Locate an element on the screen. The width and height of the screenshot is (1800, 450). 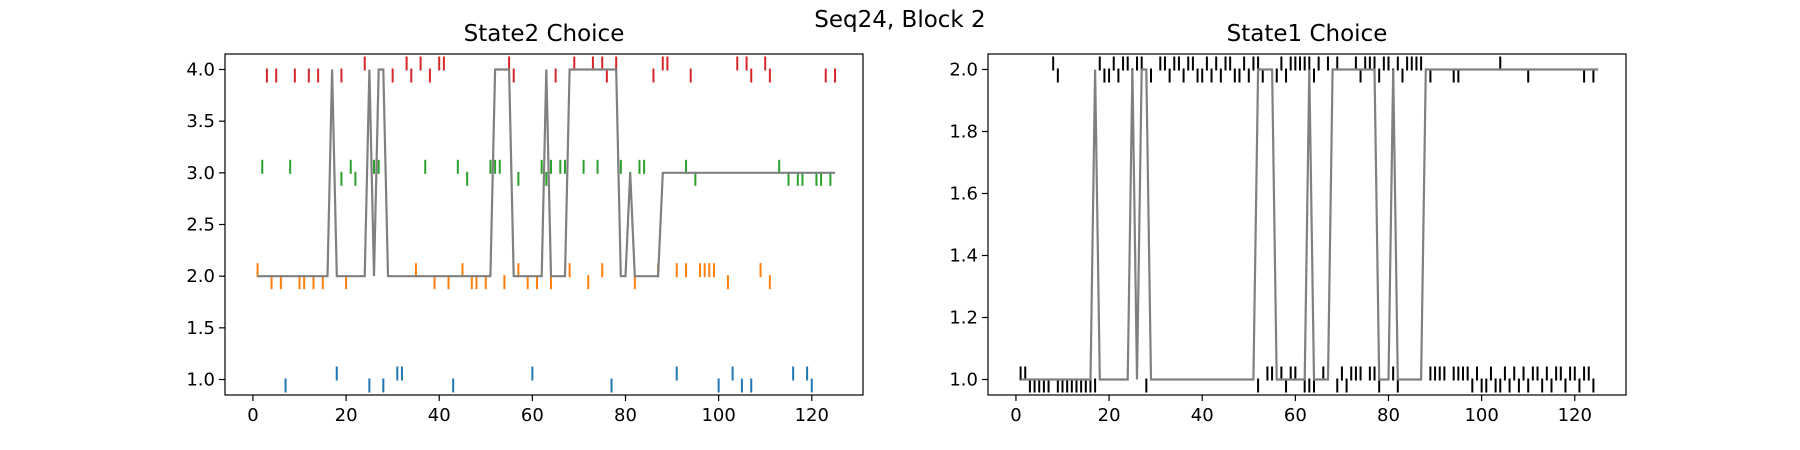
y-tick-label: 1.8 is located at coordinates (963, 132).